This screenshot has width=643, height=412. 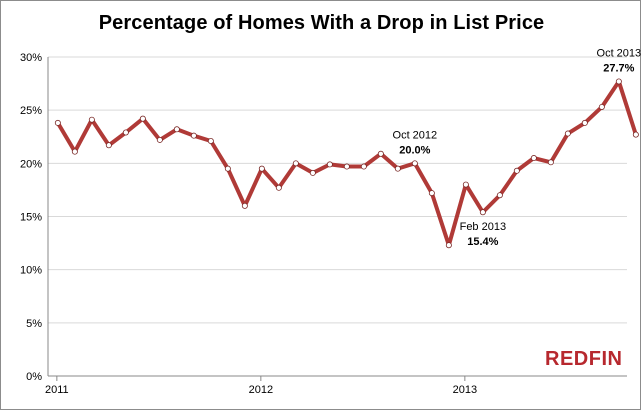 What do you see at coordinates (414, 150) in the screenshot?
I see `annotation-value: 20.0%` at bounding box center [414, 150].